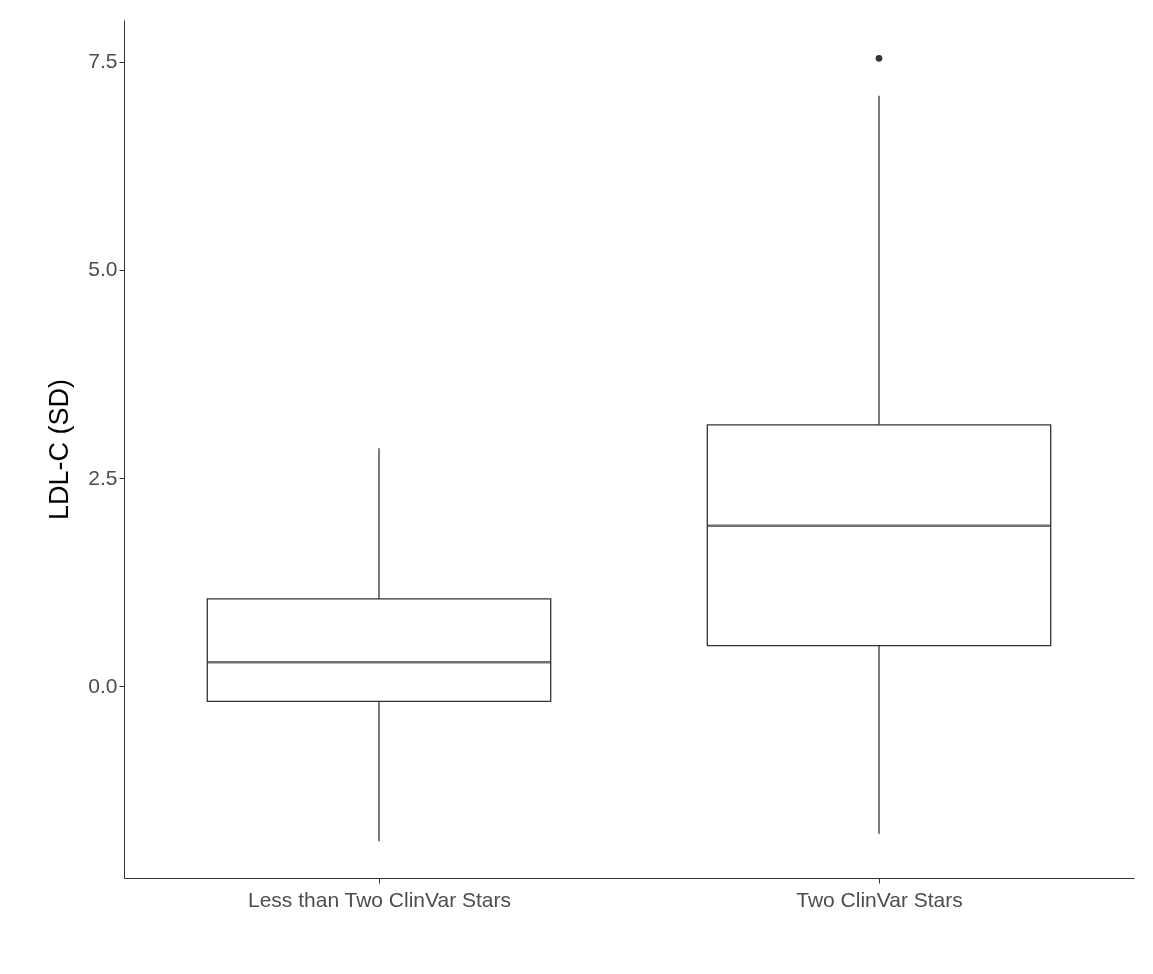 The image size is (1153, 974). I want to click on x-tick-label: Less than Two ClinVar Stars, so click(379, 899).